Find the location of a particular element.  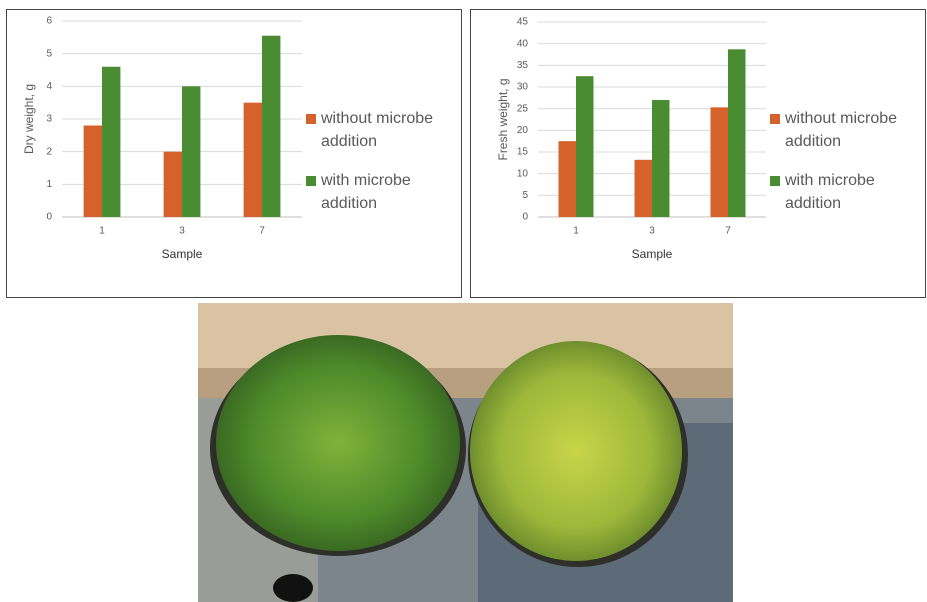

y-tick-label: 20 is located at coordinates (523, 130).